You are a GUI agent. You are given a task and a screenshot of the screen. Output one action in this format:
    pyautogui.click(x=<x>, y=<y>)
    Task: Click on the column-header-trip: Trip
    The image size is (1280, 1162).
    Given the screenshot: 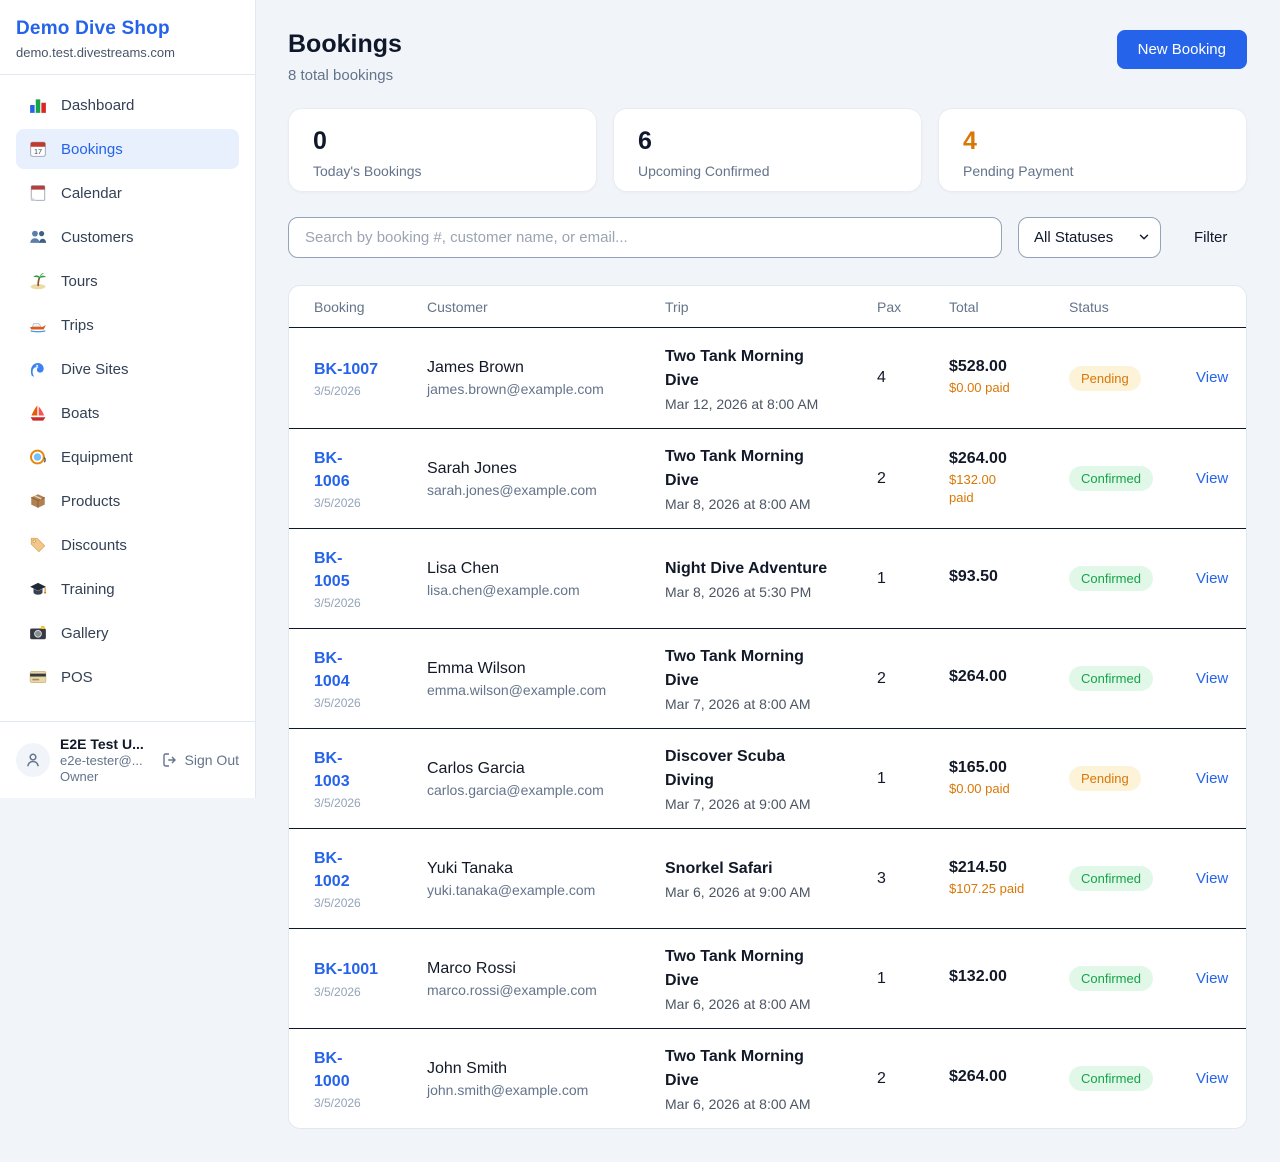 What is the action you would take?
    pyautogui.click(x=677, y=306)
    